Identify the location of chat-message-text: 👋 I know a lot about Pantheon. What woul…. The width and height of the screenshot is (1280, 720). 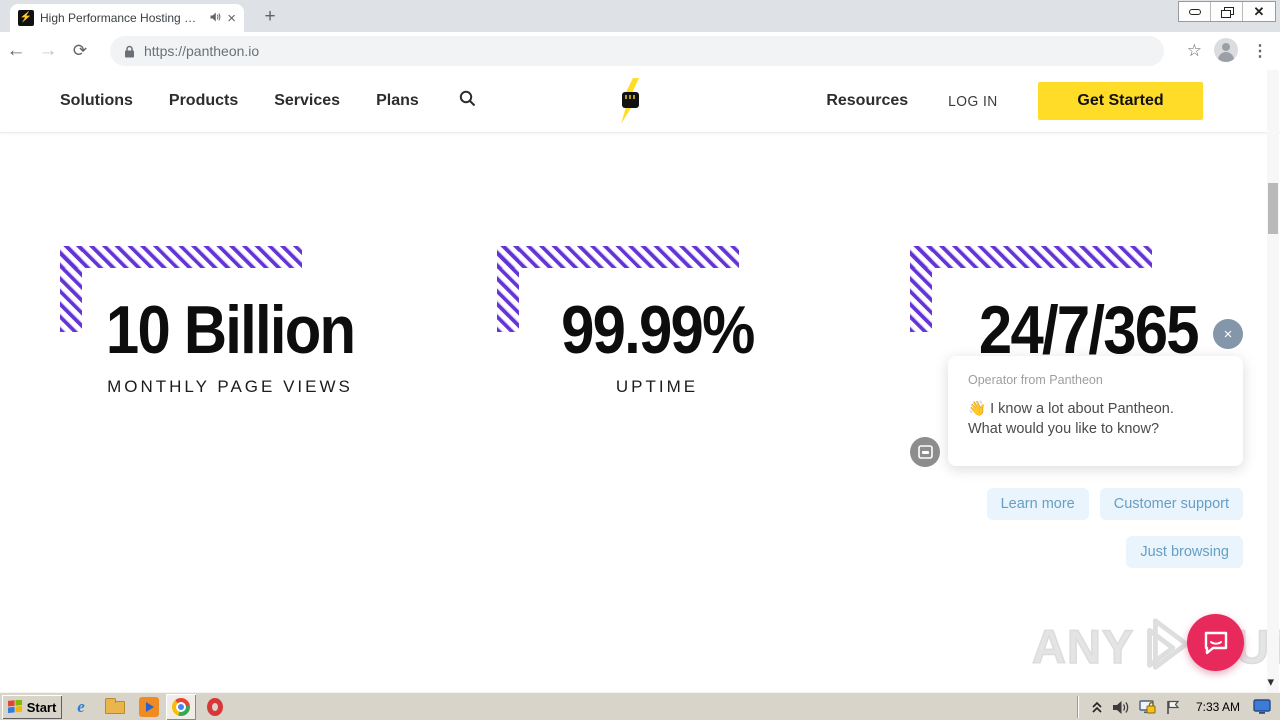
(1071, 419).